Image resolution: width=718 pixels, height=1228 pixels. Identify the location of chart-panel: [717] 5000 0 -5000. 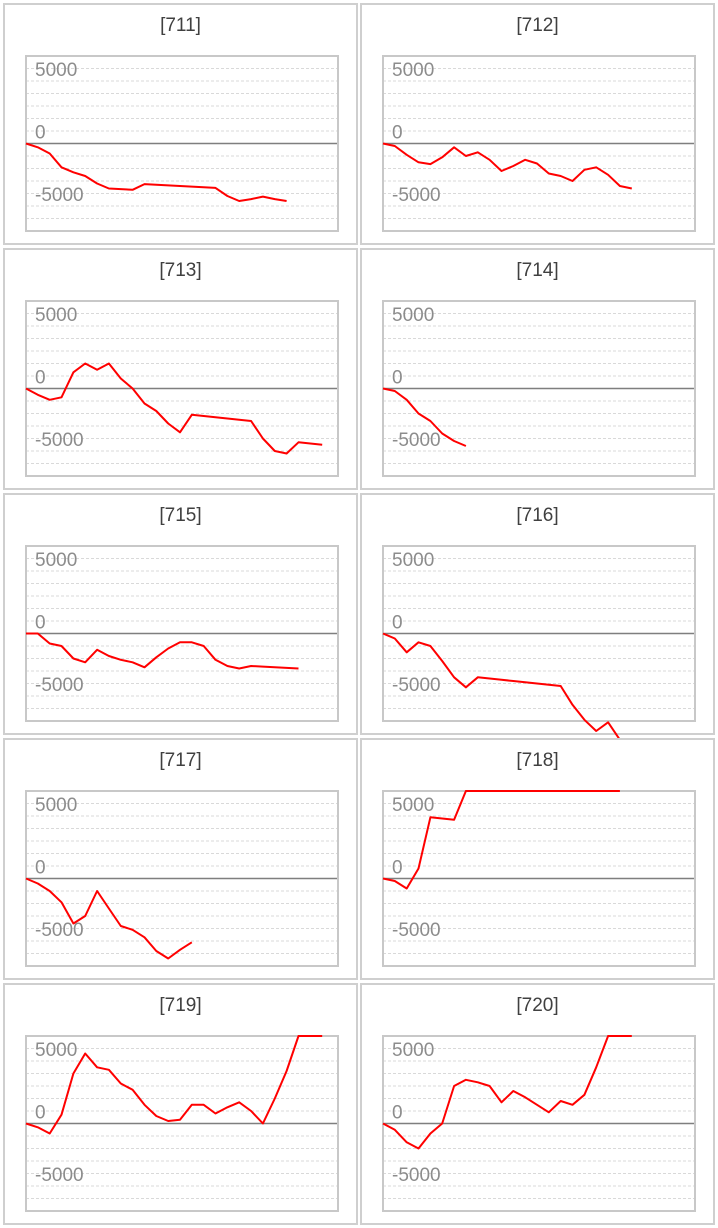
(180, 859).